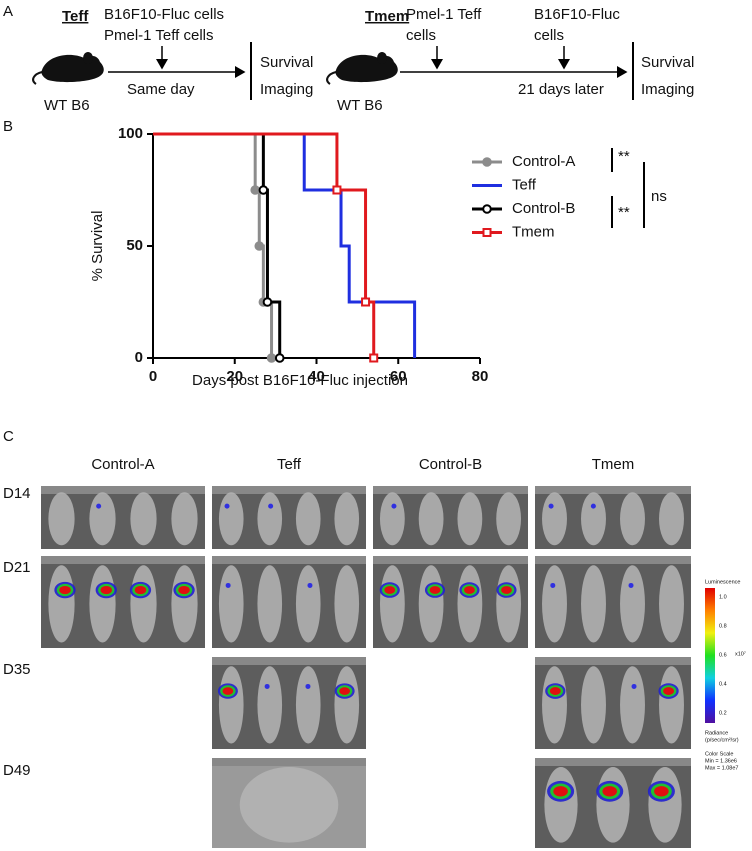  What do you see at coordinates (398, 376) in the screenshot?
I see `x-tick-label: 60` at bounding box center [398, 376].